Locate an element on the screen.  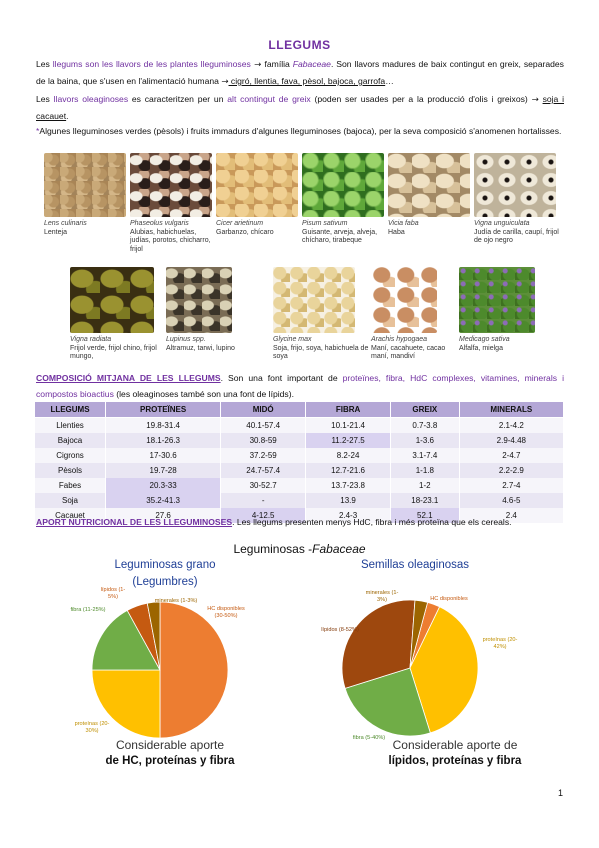
table-cell: 10.1-21.4 is located at coordinates (348, 425).